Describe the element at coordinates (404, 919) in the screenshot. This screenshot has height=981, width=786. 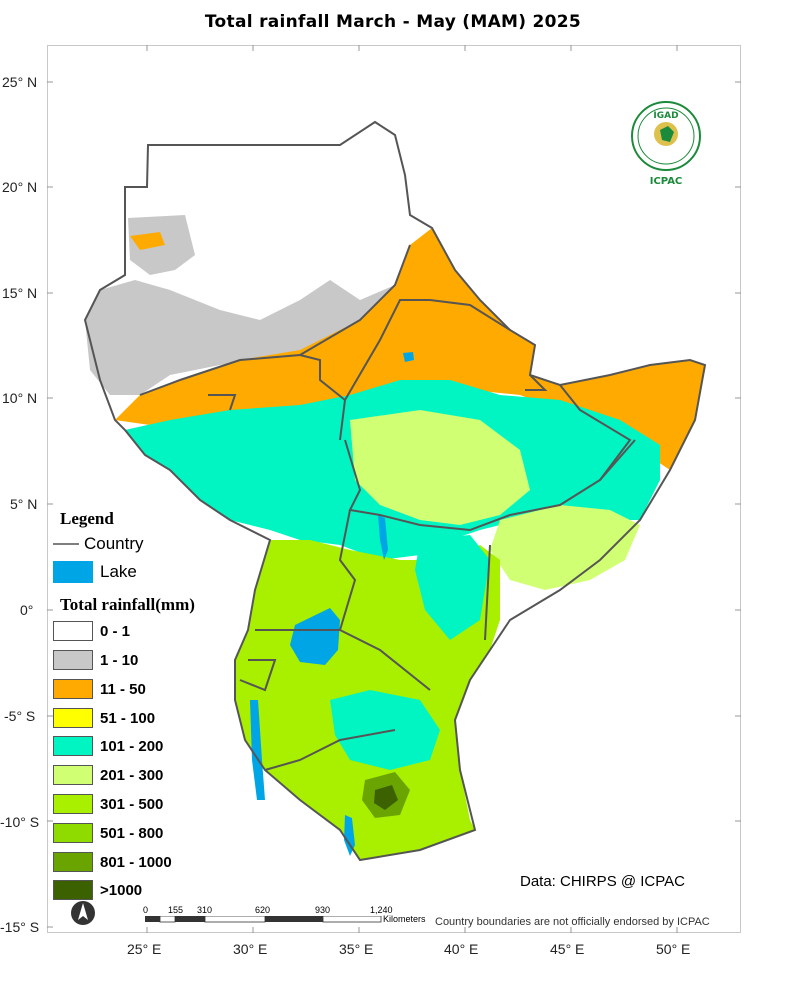
I see `scale-unit: Kilometers` at that location.